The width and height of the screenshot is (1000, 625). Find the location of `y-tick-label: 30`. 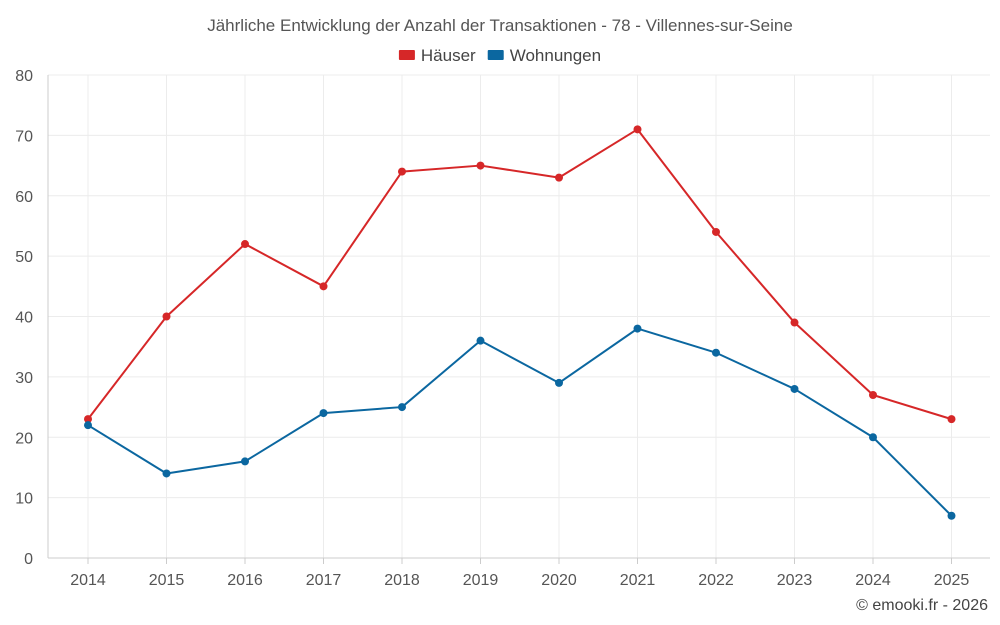

y-tick-label: 30 is located at coordinates (24, 378).